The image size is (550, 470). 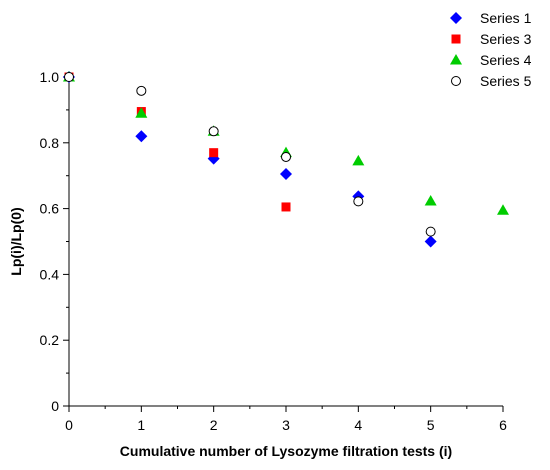 I want to click on x-tick-label: 1, so click(x=141, y=425).